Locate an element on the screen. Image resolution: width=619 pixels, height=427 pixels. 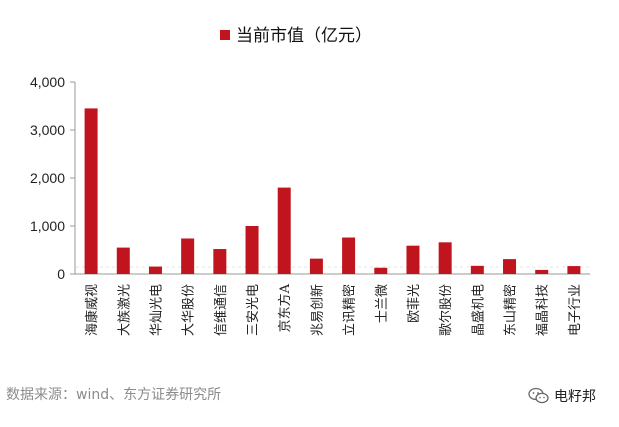
category-label: 华灿光电 is located at coordinates (156, 310).